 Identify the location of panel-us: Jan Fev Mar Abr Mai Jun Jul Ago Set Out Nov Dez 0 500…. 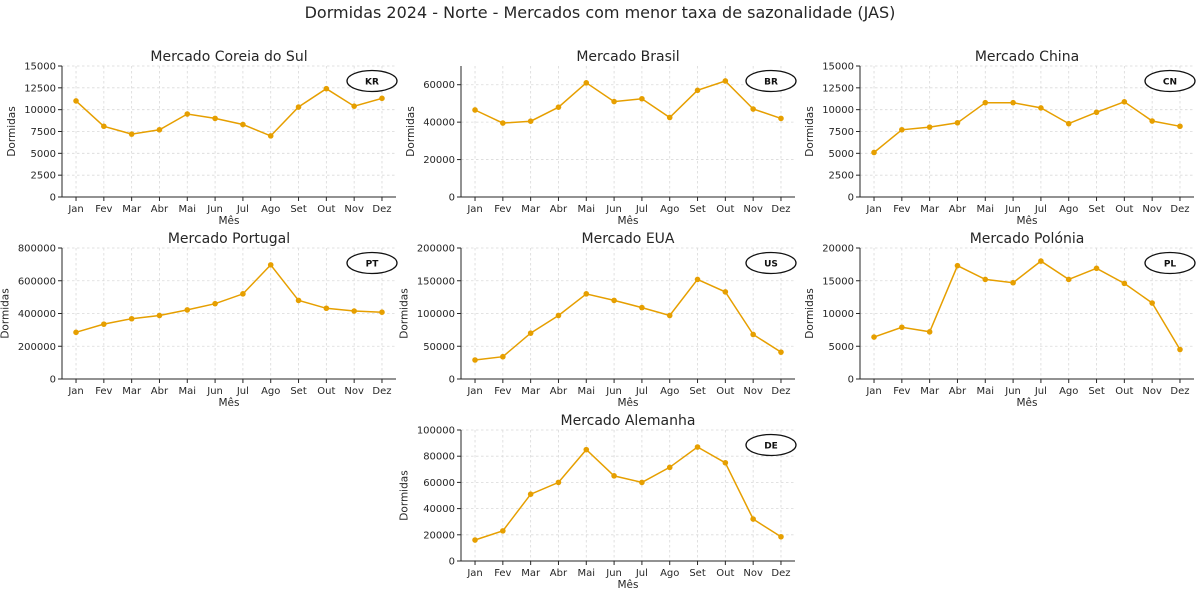
(598, 320).